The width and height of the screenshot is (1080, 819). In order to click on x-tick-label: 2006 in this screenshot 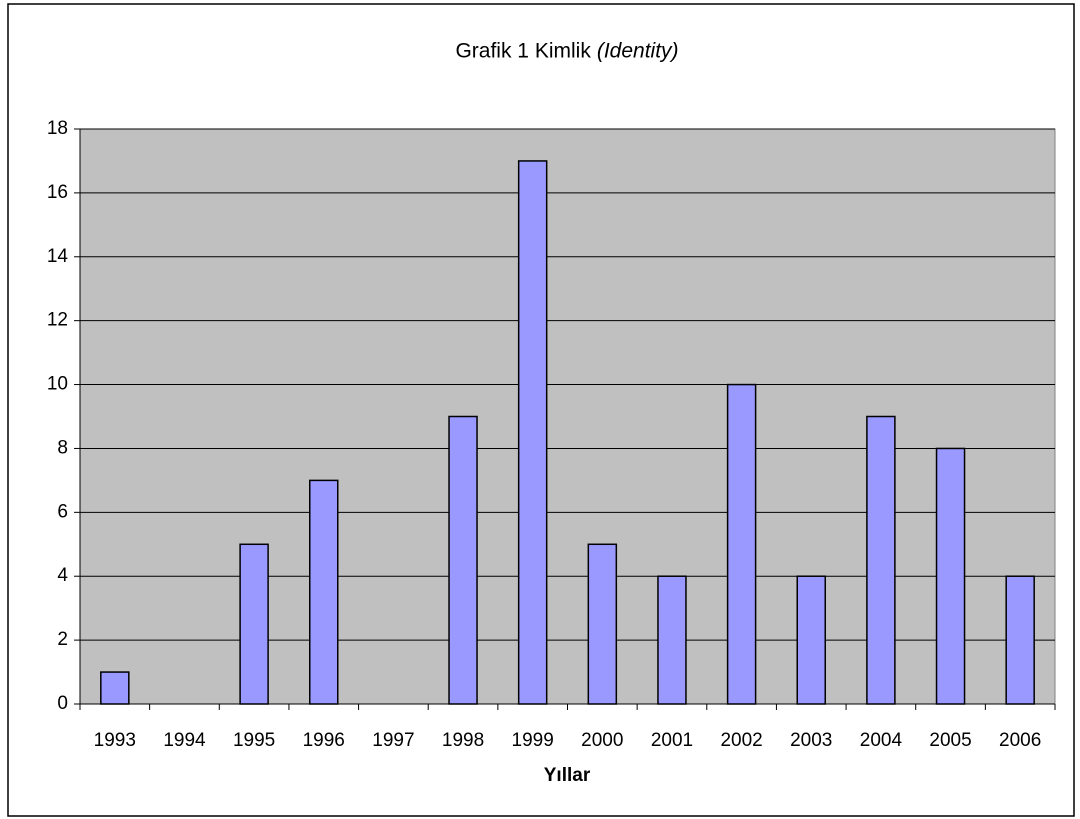, I will do `click(1020, 740)`.